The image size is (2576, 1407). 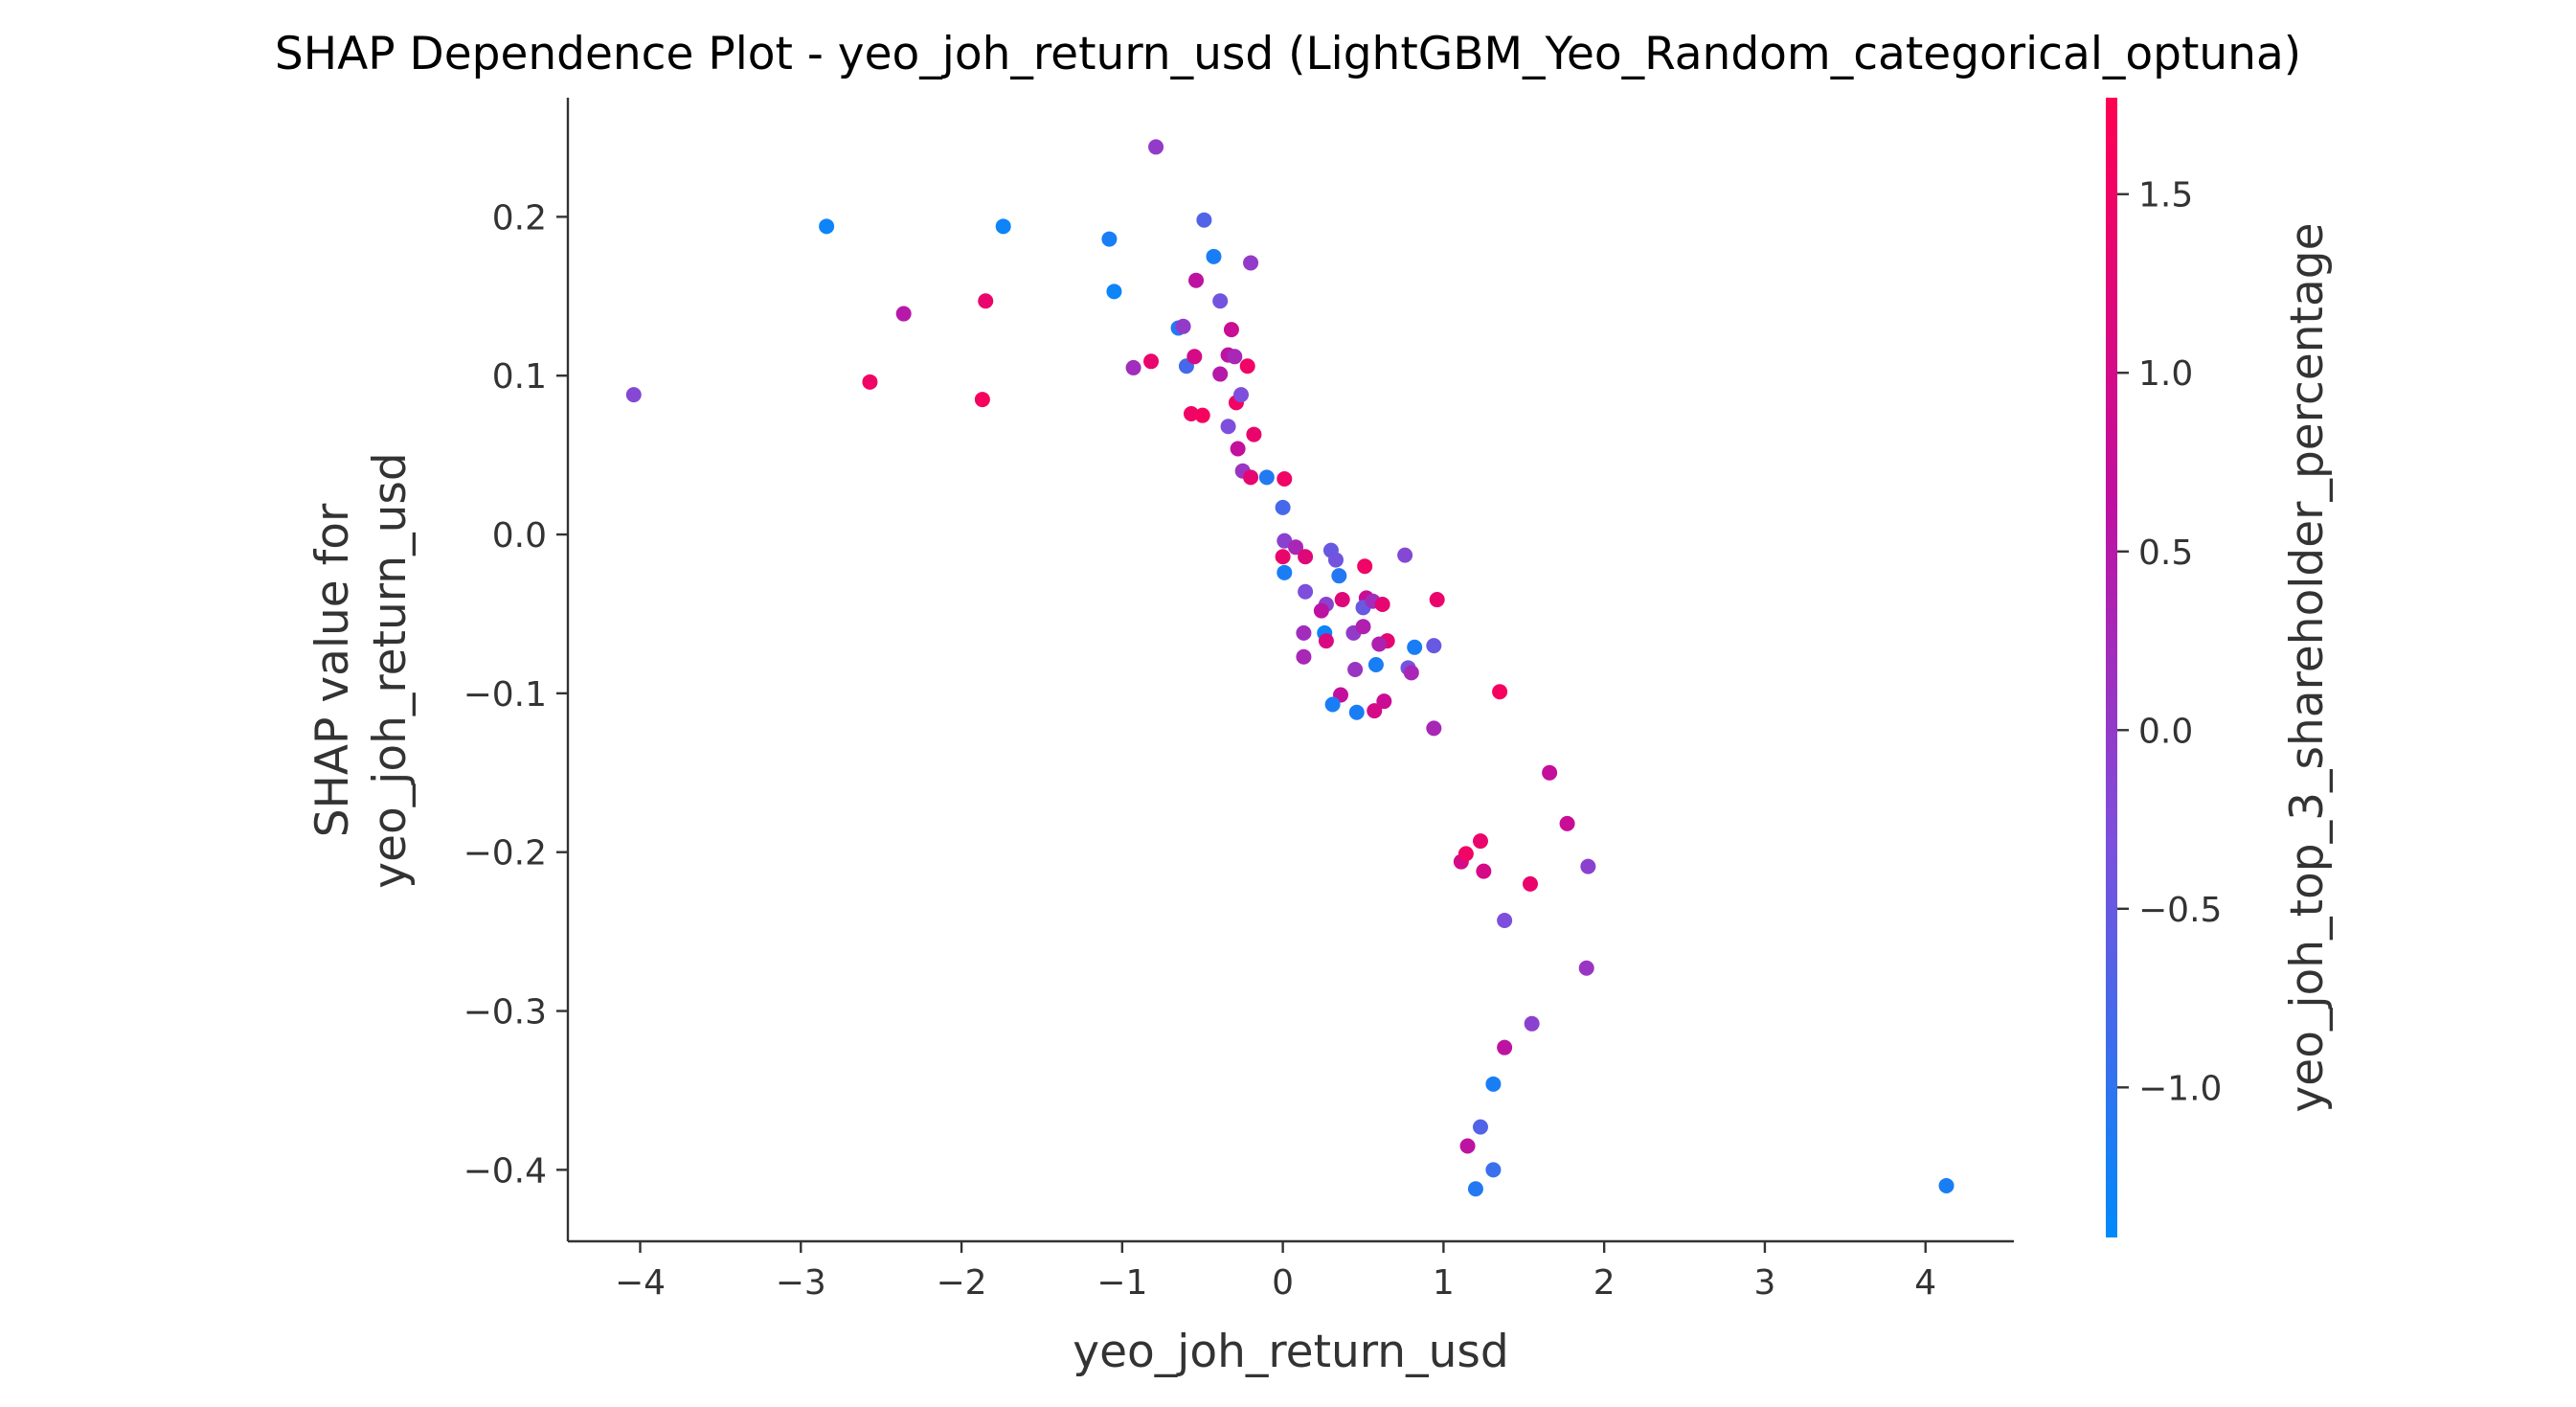 I want to click on colorbar-ticks: 1.5 1.0 0.5 0.0 −0.5 −1.0, so click(x=2169, y=642).